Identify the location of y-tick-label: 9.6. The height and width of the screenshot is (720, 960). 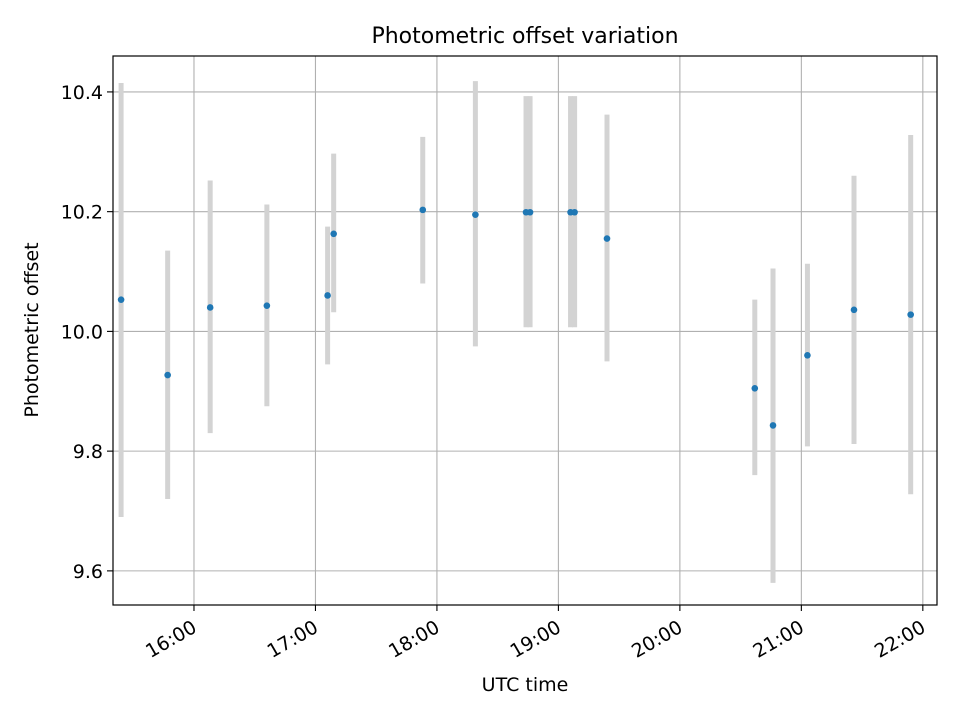
(88, 572).